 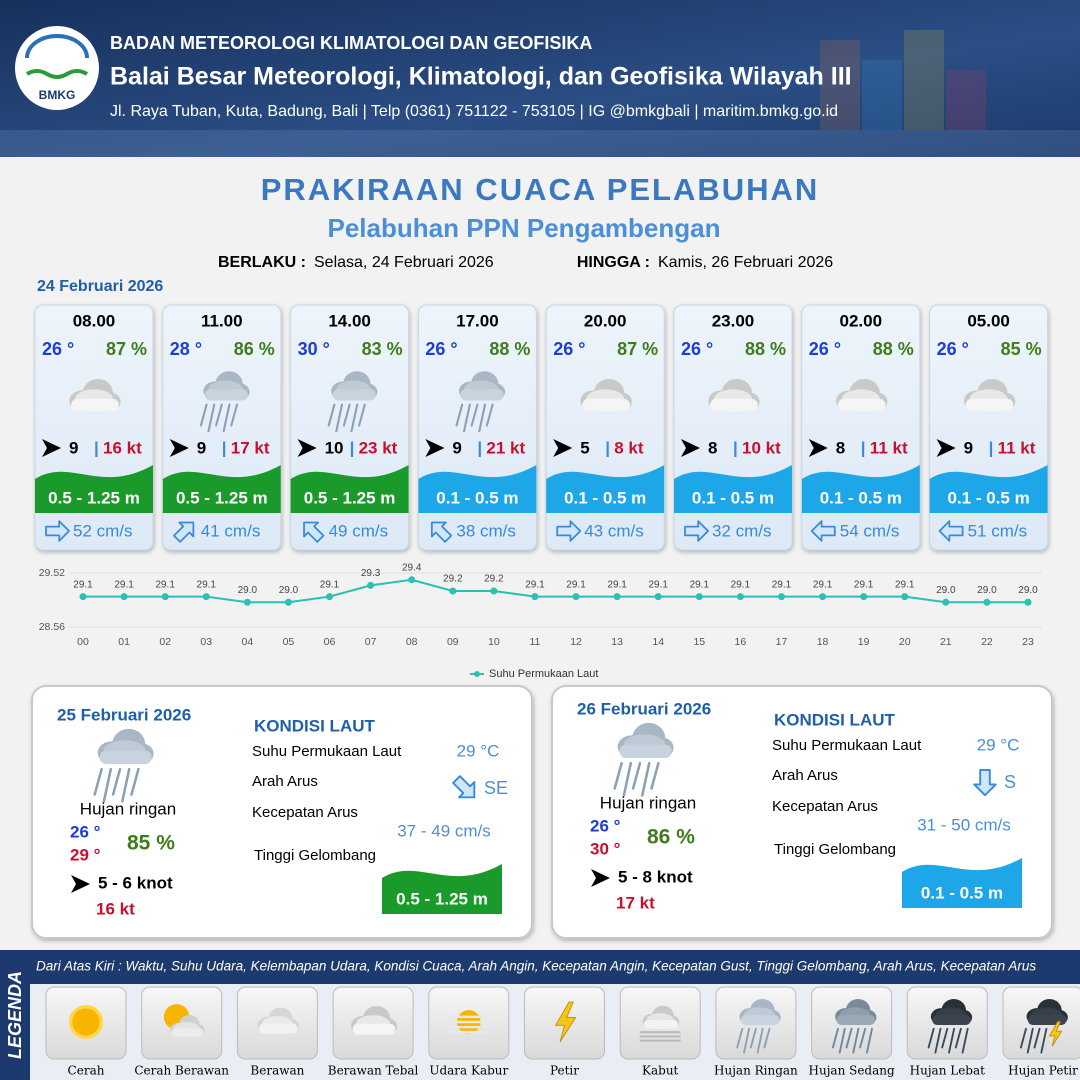 I want to click on wave, so click(x=442, y=889).